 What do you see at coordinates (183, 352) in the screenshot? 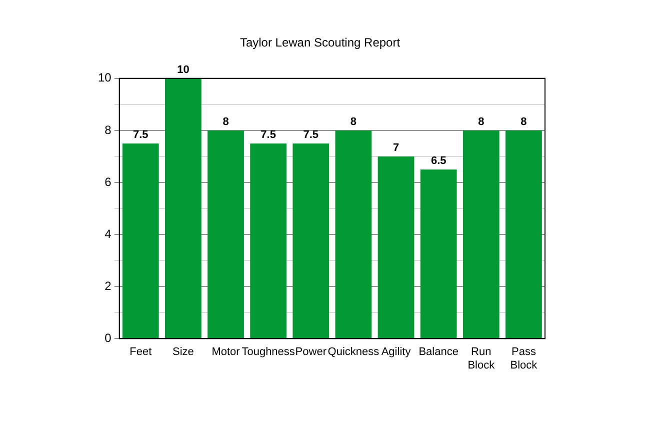
I see `x-tick-label: Size` at bounding box center [183, 352].